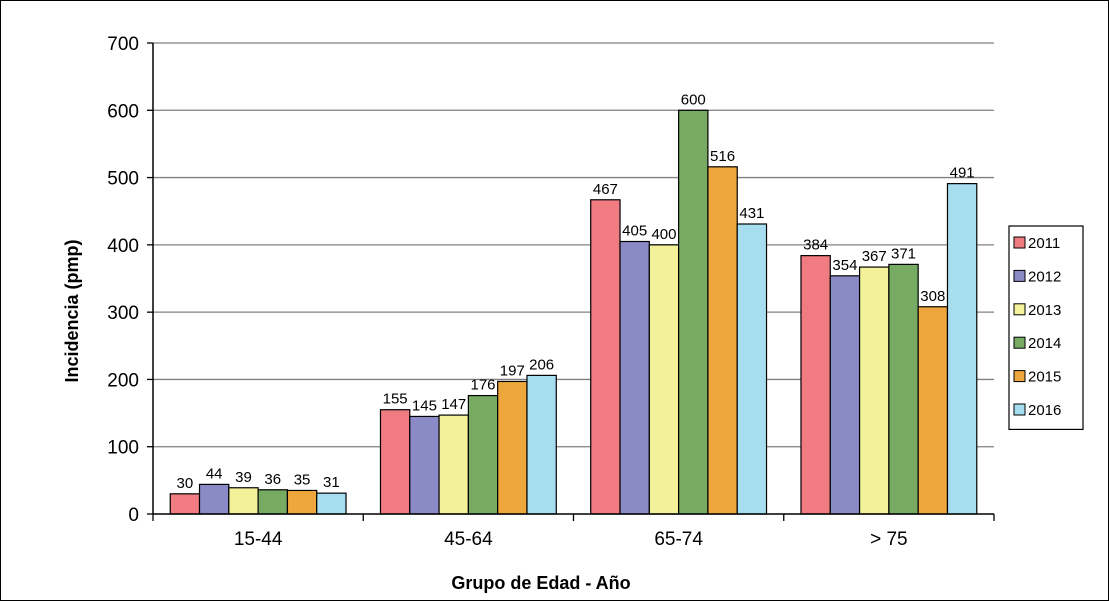  I want to click on legend-label-2016: 2016, so click(1044, 410).